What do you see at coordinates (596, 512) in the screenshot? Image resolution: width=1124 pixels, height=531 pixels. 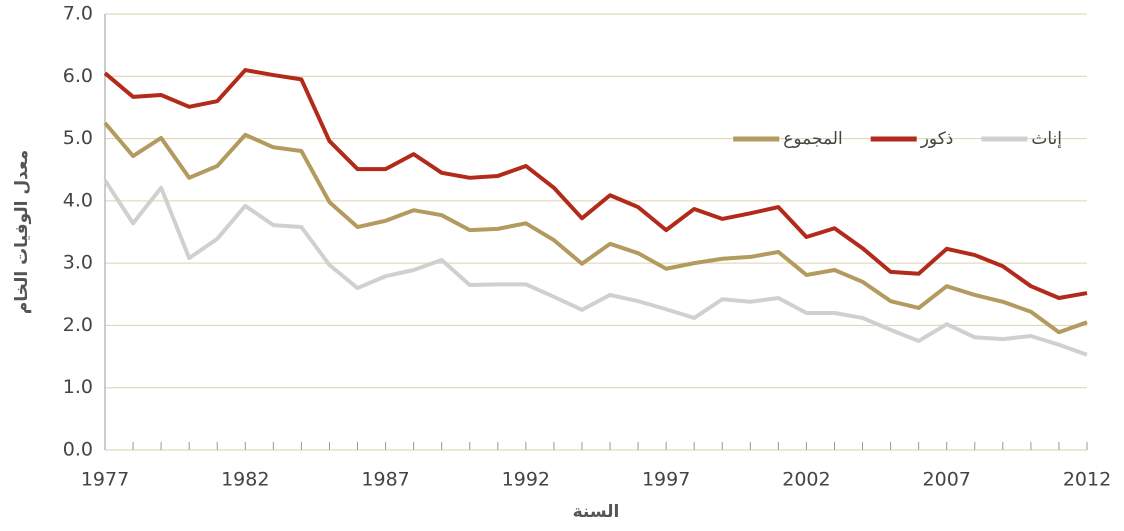 I see `x-axis-label: السنة` at bounding box center [596, 512].